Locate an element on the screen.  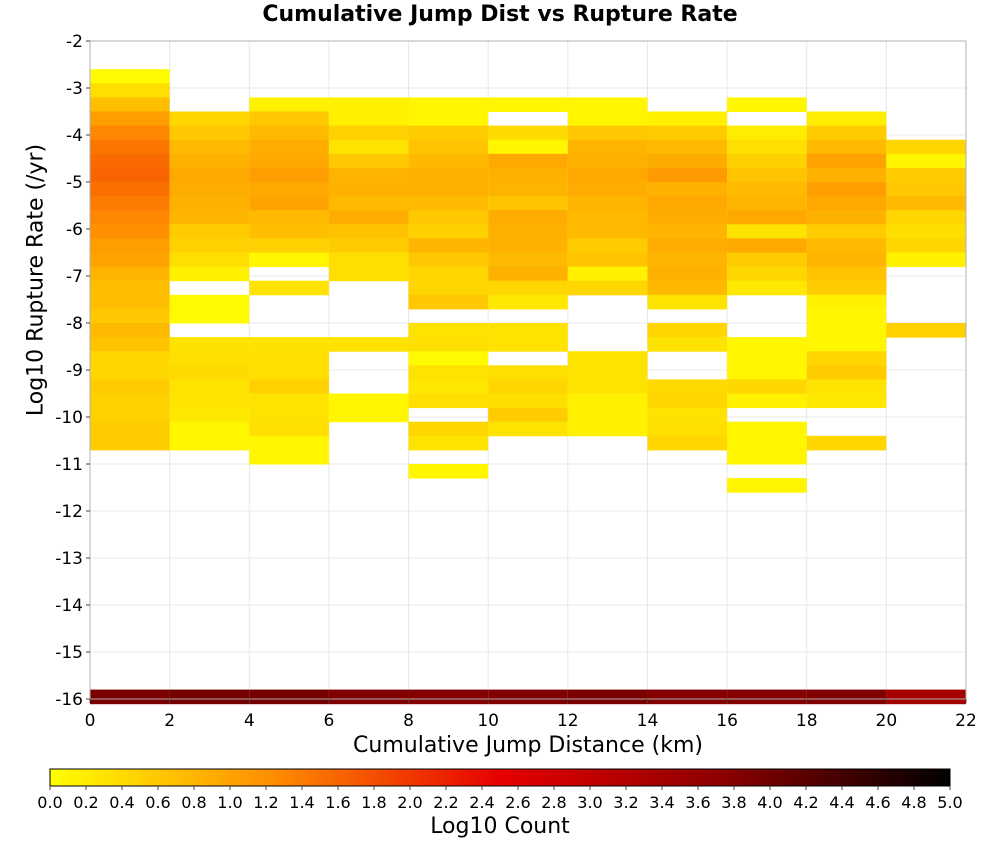
colorbar-tick-label: 5.0 is located at coordinates (949, 802).